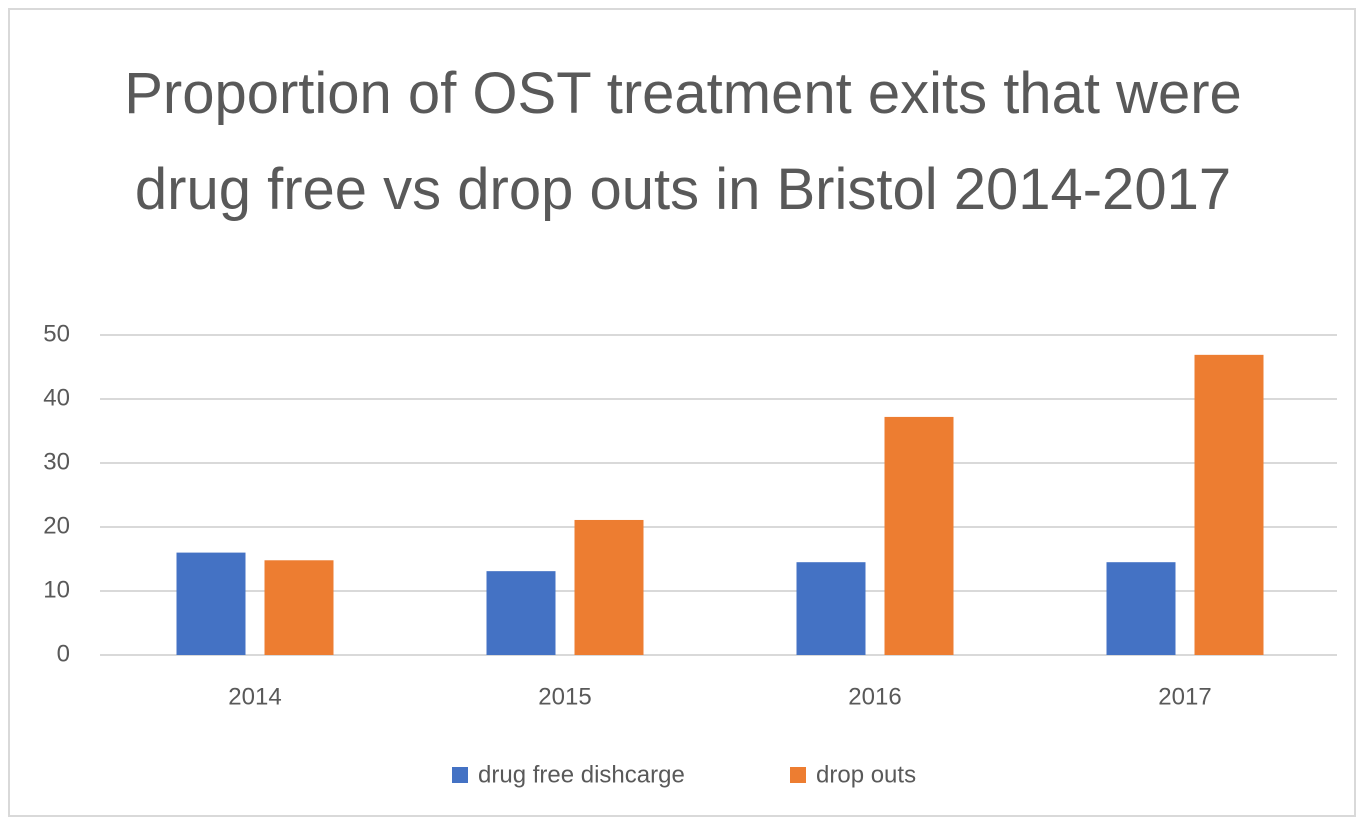 The width and height of the screenshot is (1366, 827). Describe the element at coordinates (581, 774) in the screenshot. I see `legend-label: drug free dishcarge` at that location.